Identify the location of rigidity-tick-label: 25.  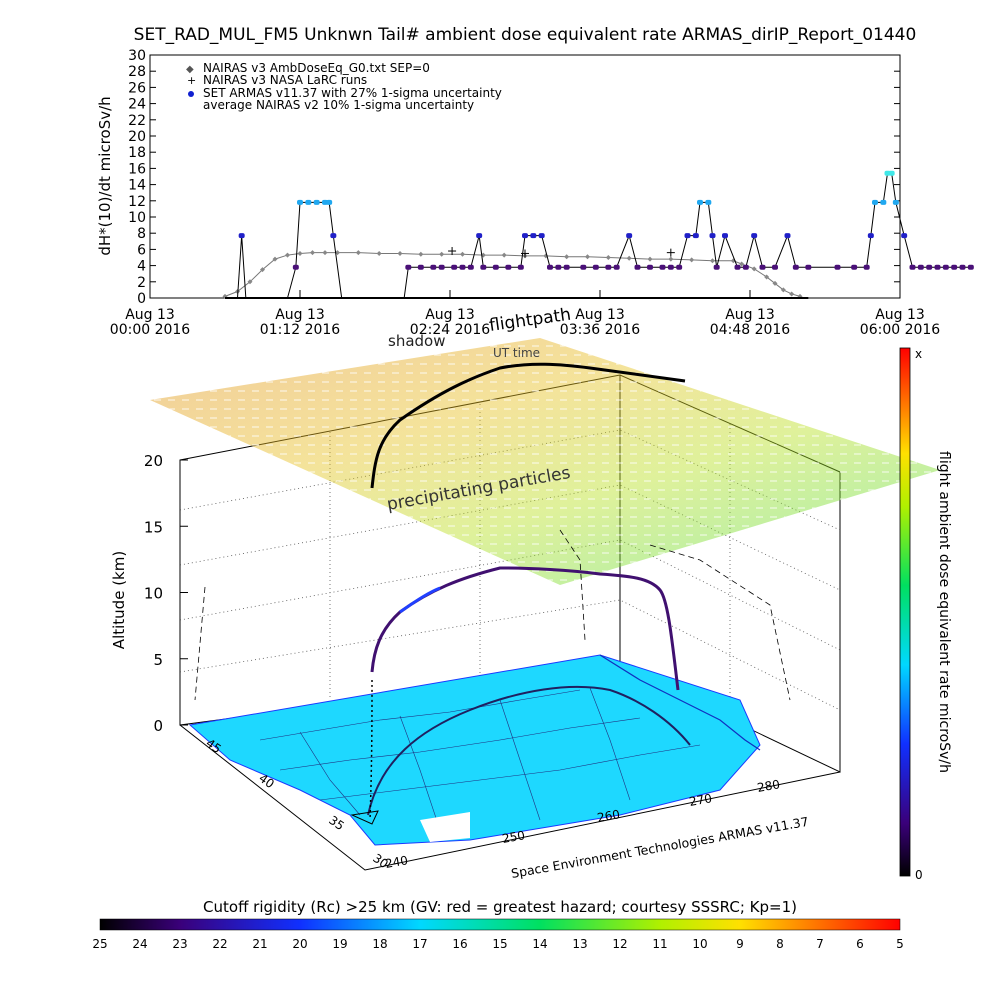
(99, 944).